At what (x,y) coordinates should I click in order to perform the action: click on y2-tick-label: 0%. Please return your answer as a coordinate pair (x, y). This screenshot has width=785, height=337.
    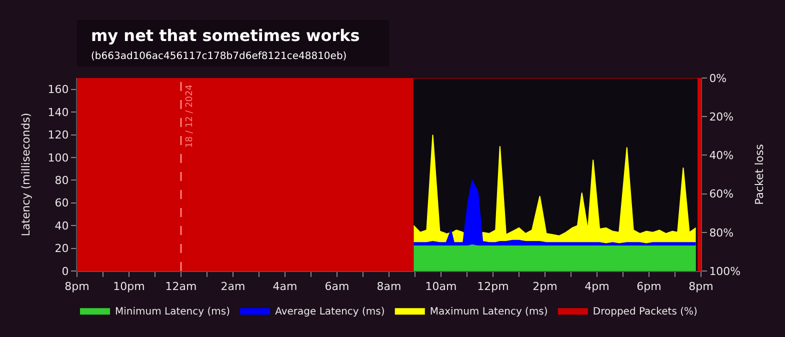
    Looking at the image, I should click on (718, 78).